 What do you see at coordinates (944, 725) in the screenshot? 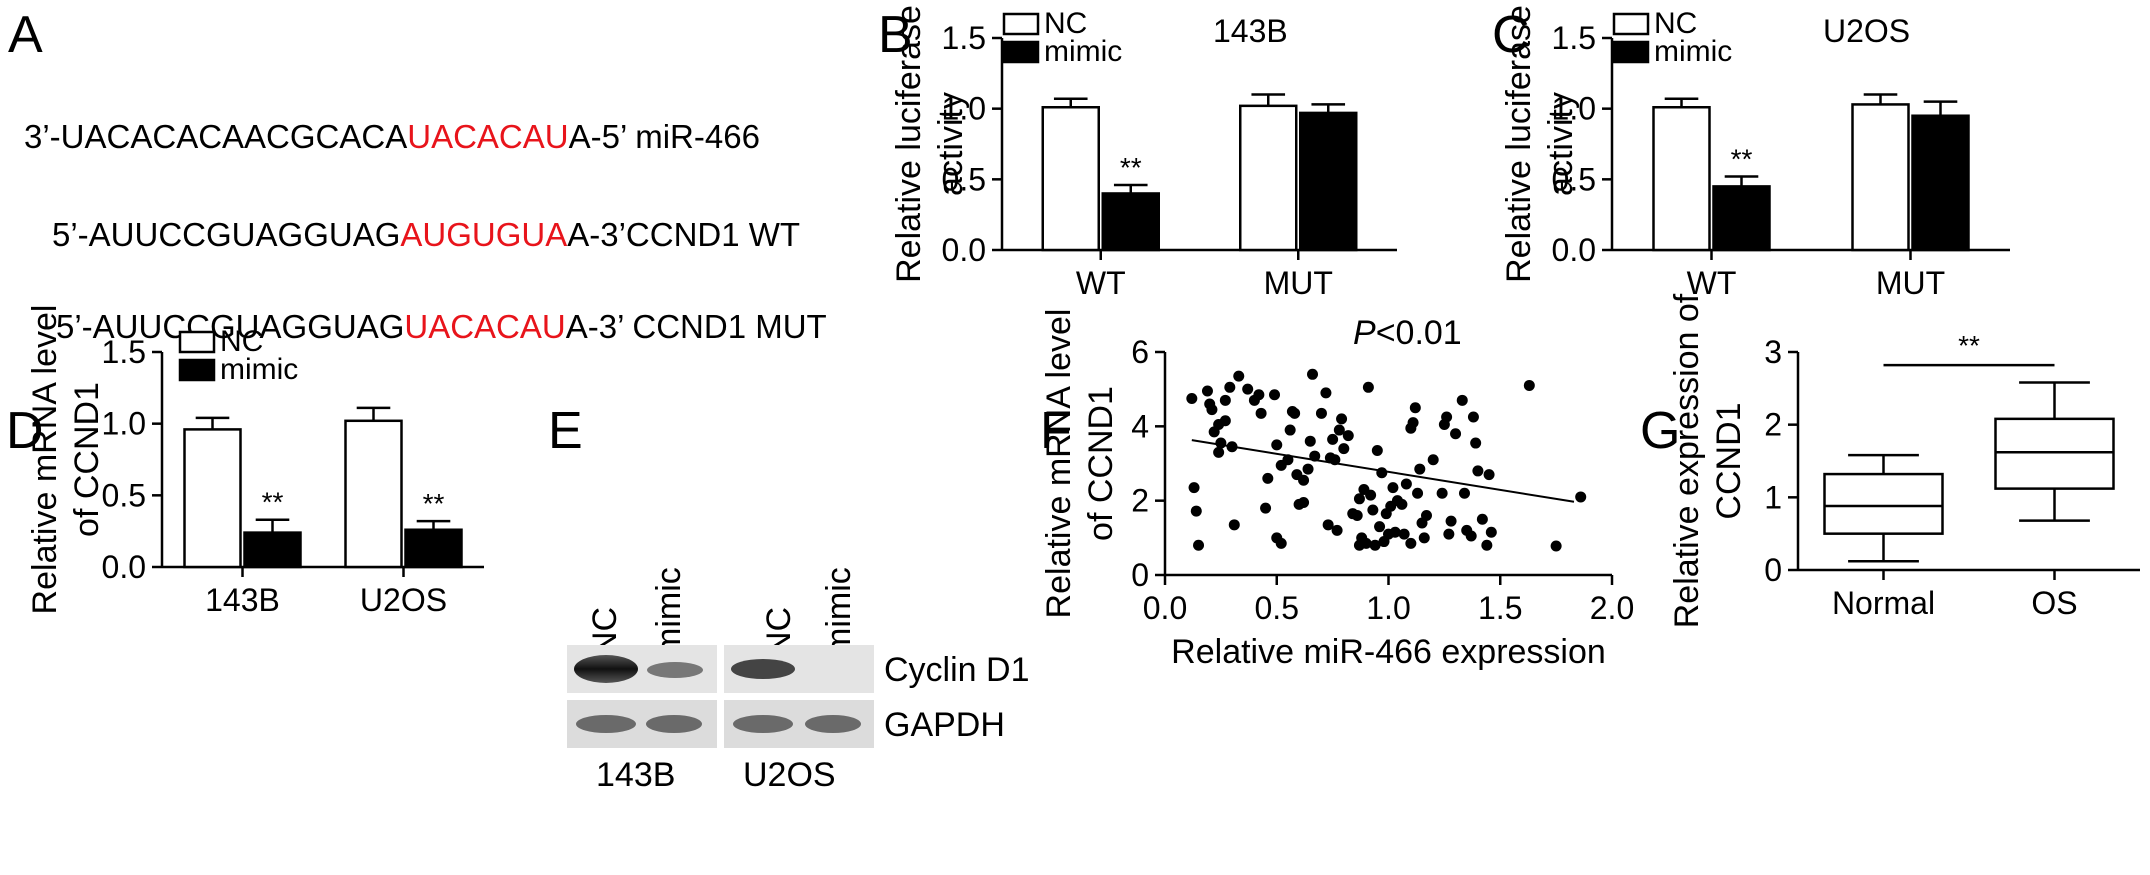
I see `blot-band-label: GAPDH` at bounding box center [944, 725].